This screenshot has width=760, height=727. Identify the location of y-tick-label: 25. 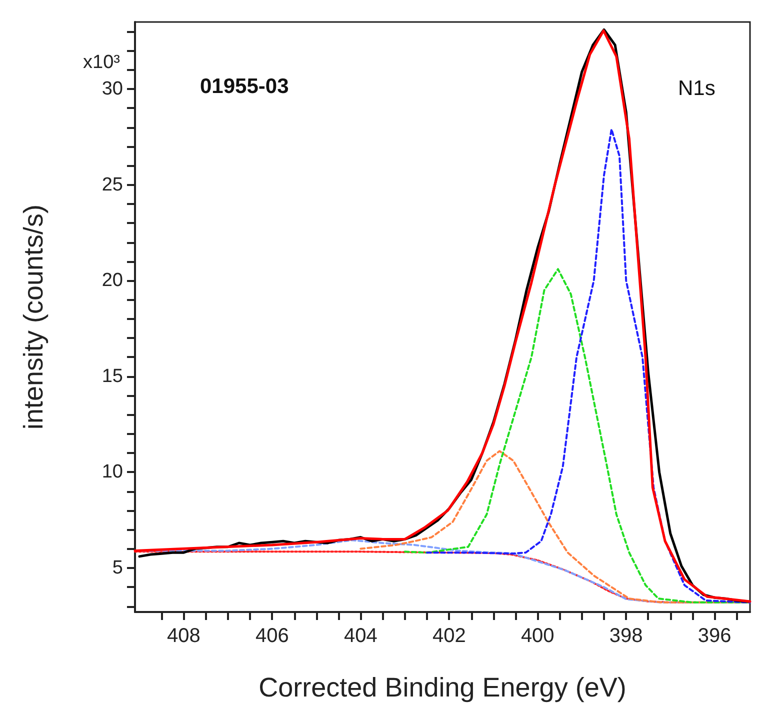
(112, 185).